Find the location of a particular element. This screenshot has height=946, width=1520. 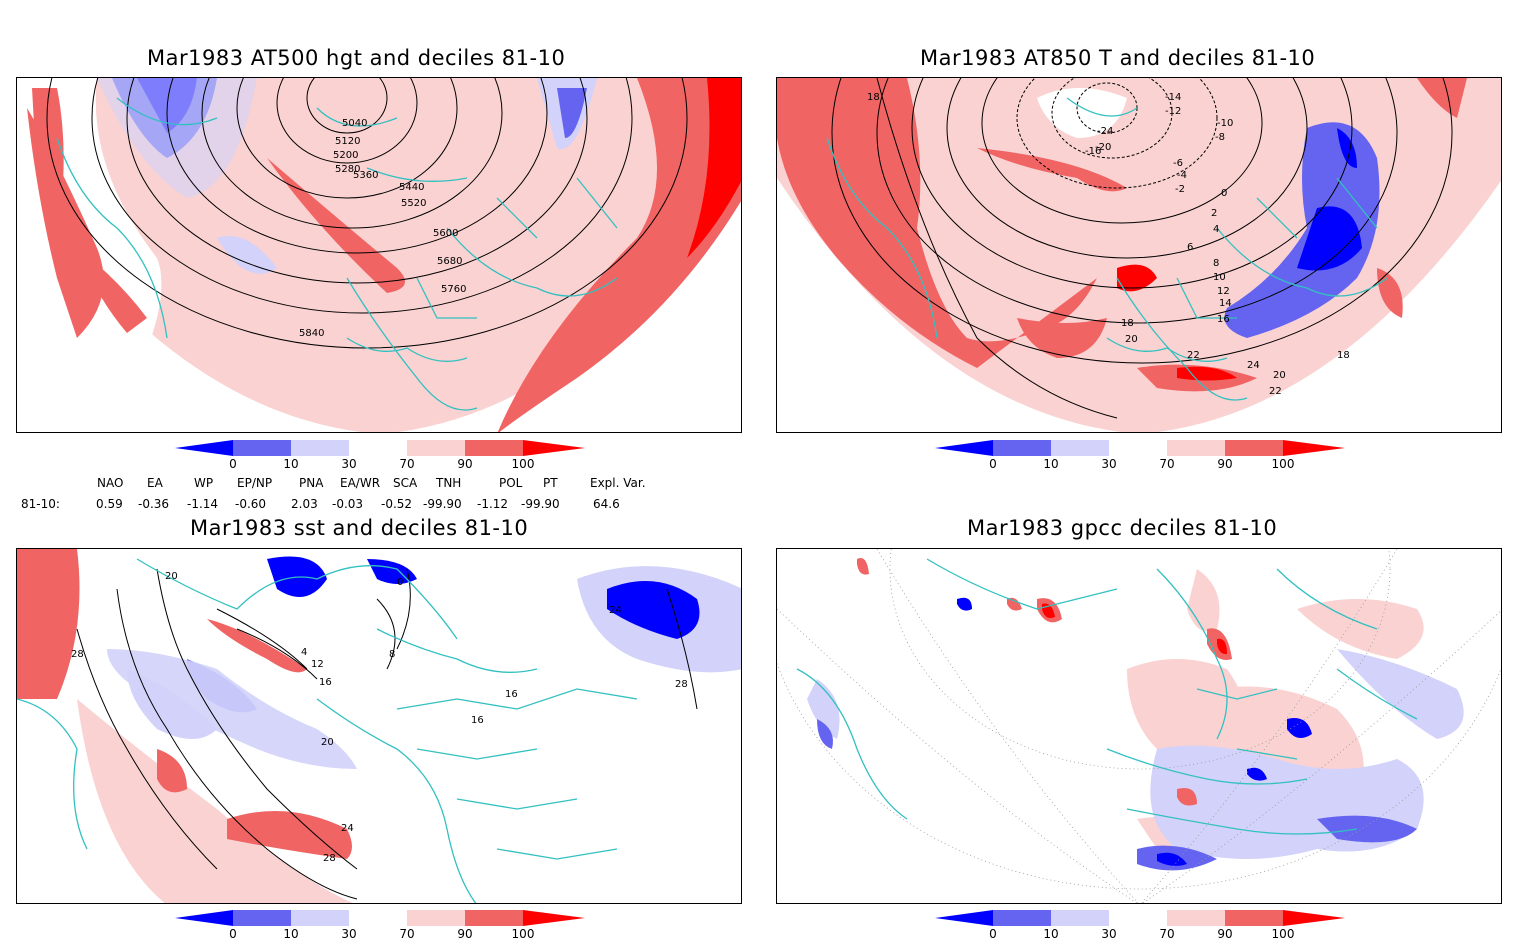

contour-label: 5760 is located at coordinates (453, 289).